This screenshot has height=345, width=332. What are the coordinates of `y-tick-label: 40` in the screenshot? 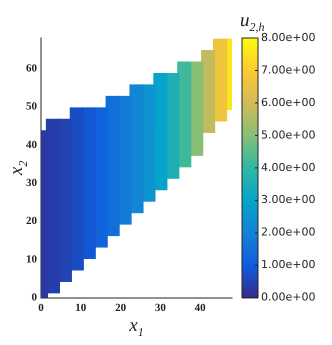 It's located at (32, 144).